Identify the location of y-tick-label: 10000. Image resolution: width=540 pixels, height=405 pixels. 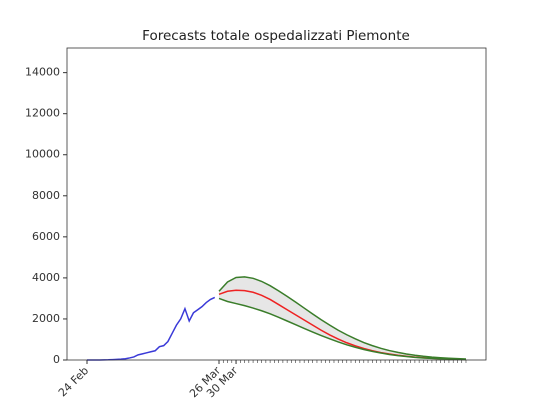
(42, 154).